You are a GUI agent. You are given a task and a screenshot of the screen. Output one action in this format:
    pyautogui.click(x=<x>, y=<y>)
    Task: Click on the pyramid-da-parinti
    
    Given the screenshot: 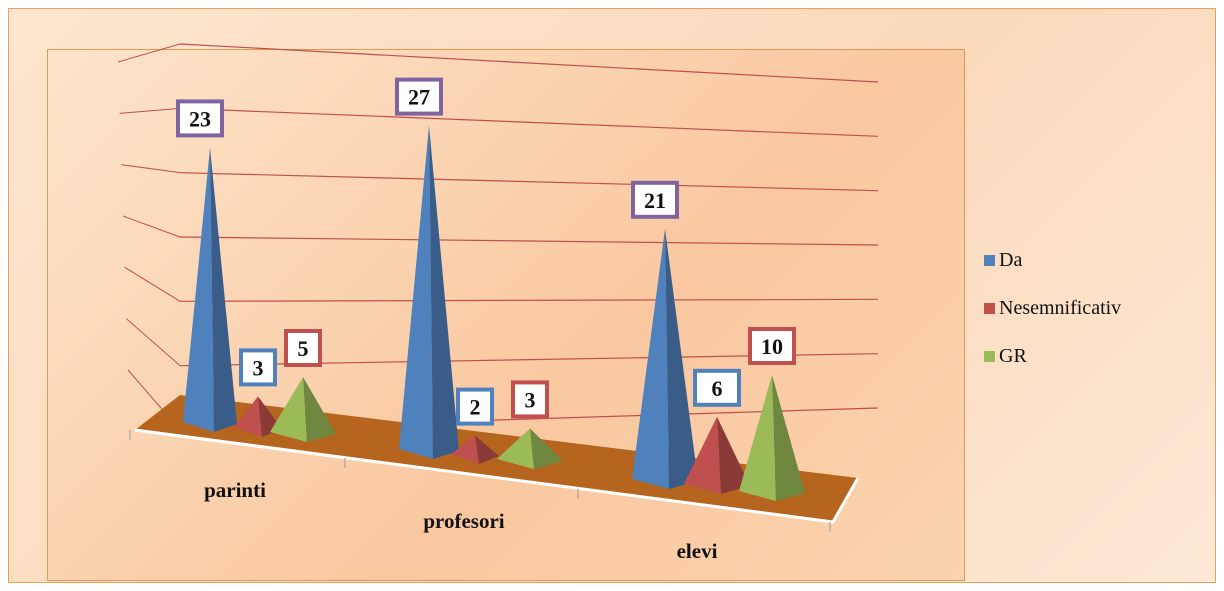 What is the action you would take?
    pyautogui.click(x=210, y=289)
    